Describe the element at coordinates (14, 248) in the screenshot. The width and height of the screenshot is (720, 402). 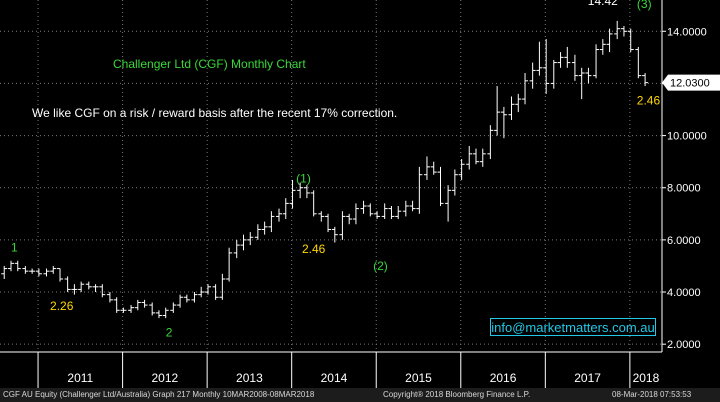
I see `annotation-label: 1` at that location.